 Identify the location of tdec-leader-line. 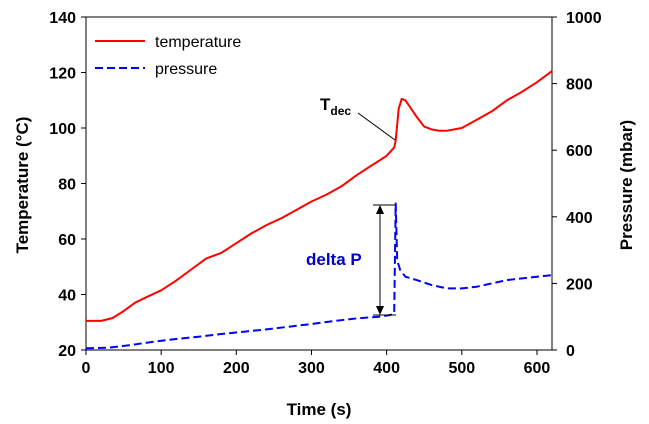
(376, 126).